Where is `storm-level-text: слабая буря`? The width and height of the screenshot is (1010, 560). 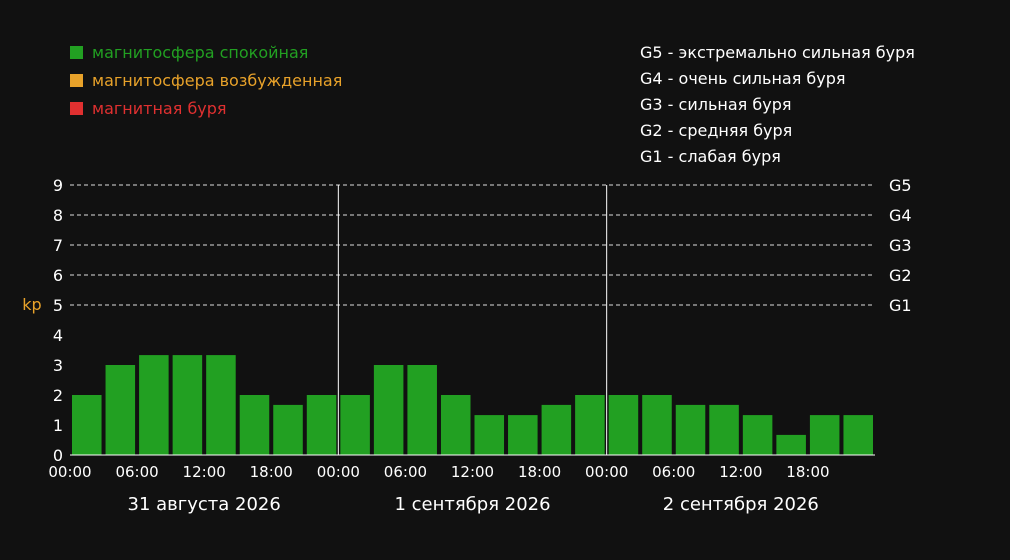
storm-level-text: слабая буря is located at coordinates (729, 156).